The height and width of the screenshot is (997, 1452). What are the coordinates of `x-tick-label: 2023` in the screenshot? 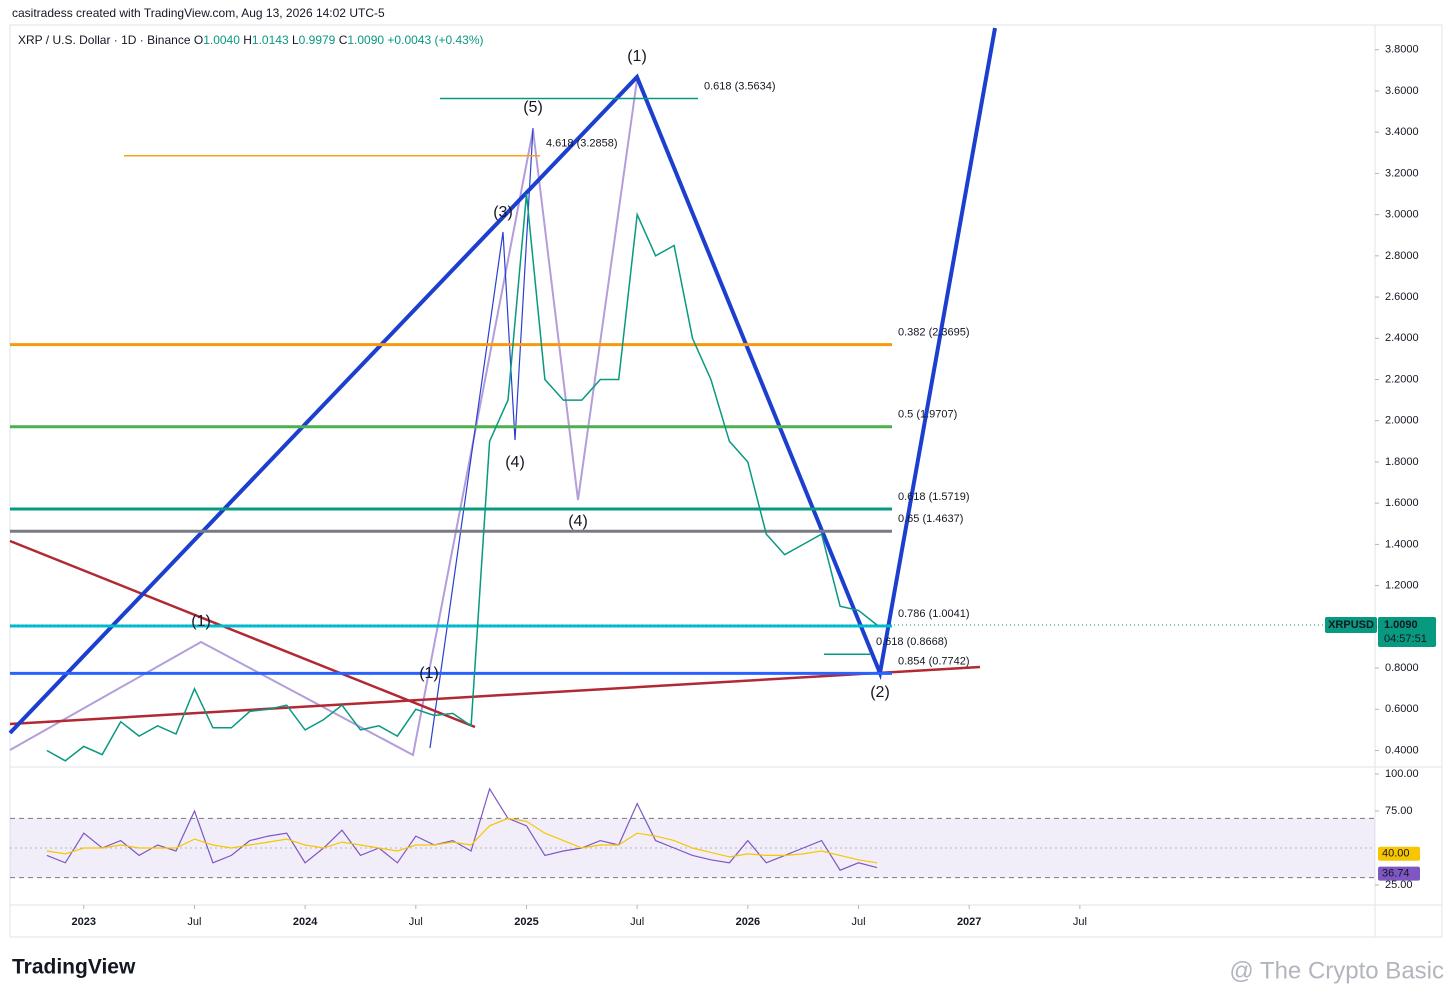 It's located at (84, 922).